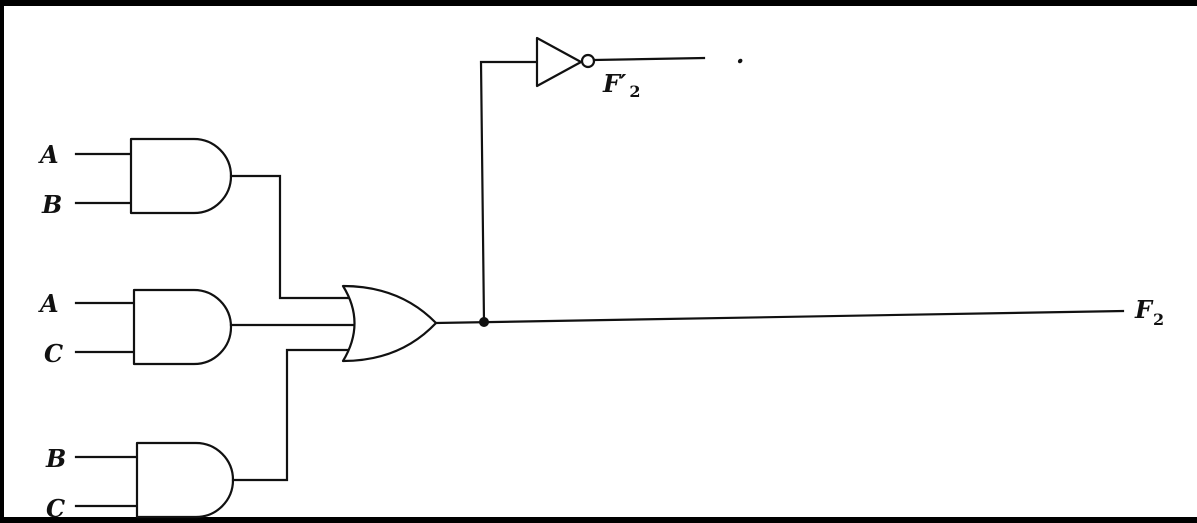  Describe the element at coordinates (389, 323) in the screenshot. I see `or-gate` at that location.